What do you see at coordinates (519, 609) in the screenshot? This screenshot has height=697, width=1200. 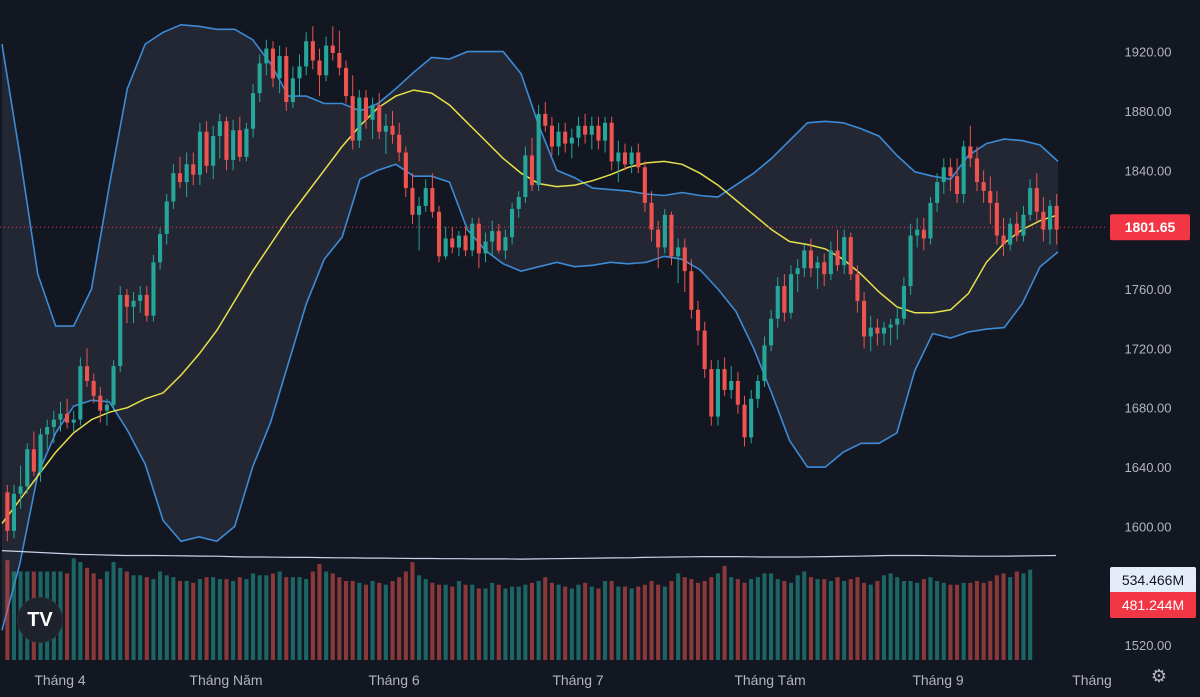 I see `volume-bars` at bounding box center [519, 609].